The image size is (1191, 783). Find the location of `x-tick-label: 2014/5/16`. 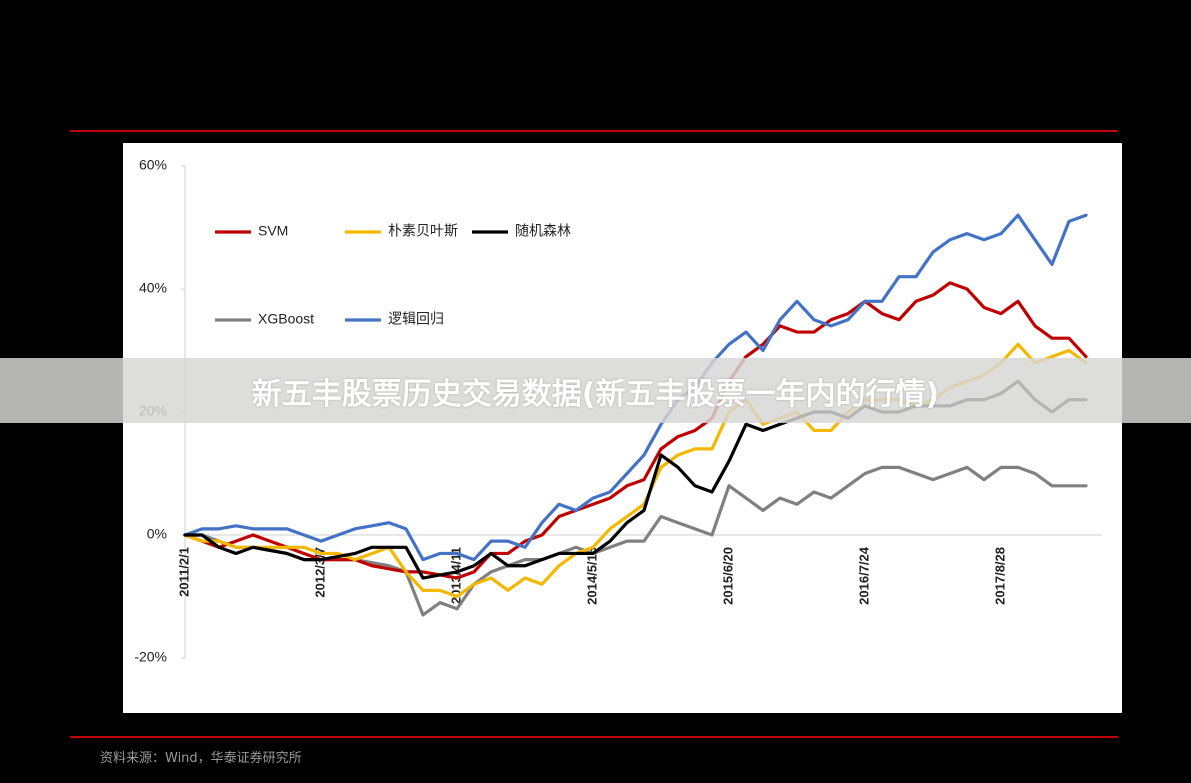

x-tick-label: 2014/5/16 is located at coordinates (591, 576).